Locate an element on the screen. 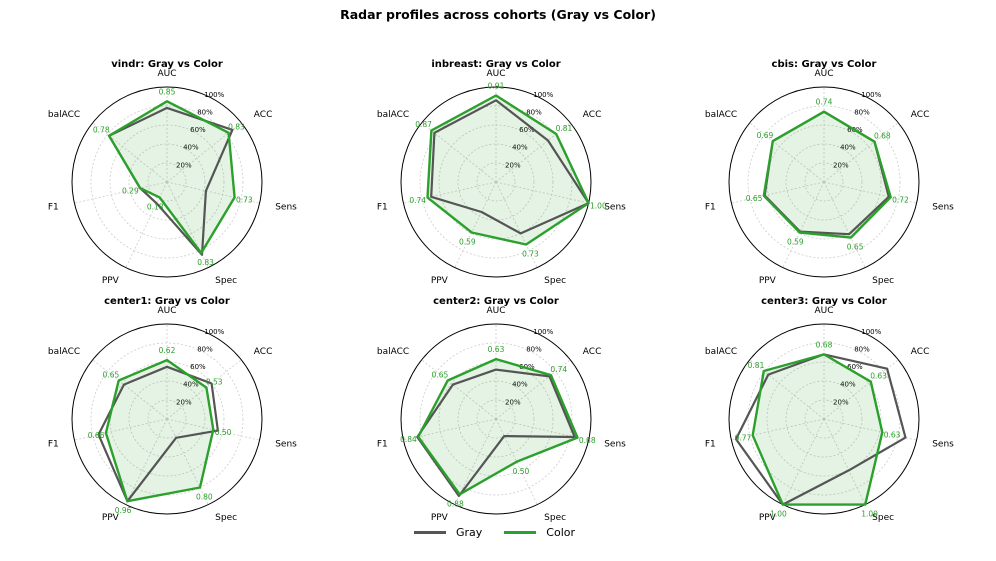 This screenshot has height=561, width=996. legend-swatch-gray is located at coordinates (430, 532).